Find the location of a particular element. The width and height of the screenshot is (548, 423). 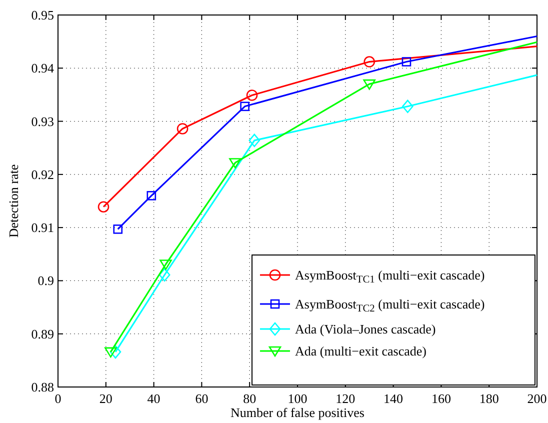

y-axis-title: Detection rate is located at coordinates (13, 201).